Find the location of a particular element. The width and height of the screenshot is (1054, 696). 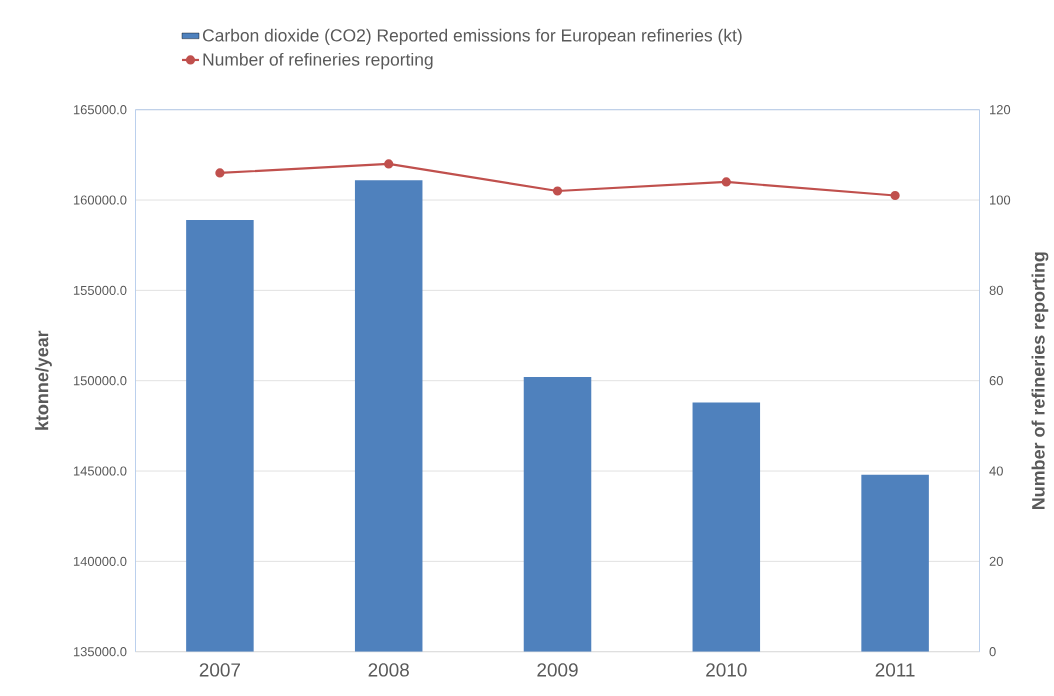

y-tick-label: 165000.0 is located at coordinates (100, 110).